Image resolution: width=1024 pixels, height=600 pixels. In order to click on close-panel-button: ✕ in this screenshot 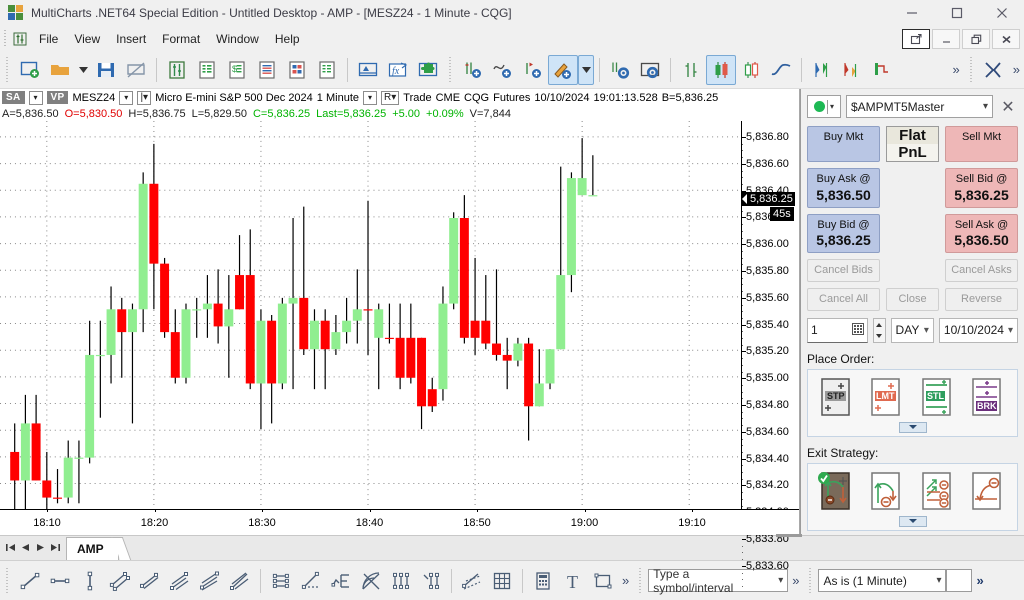, I will do `click(1008, 107)`.